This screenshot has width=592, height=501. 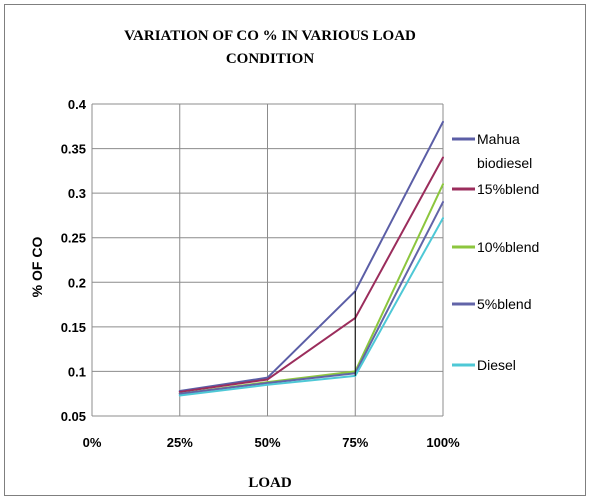 I want to click on y-tick-label: 0.2, so click(x=77, y=282).